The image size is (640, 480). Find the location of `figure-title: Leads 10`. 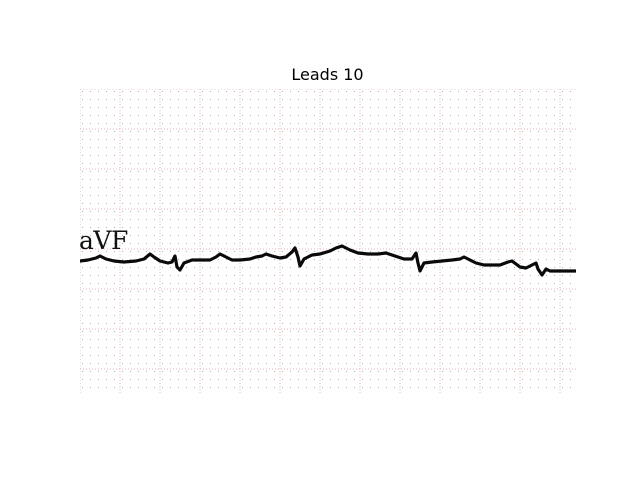

figure-title: Leads 10 is located at coordinates (327, 74).